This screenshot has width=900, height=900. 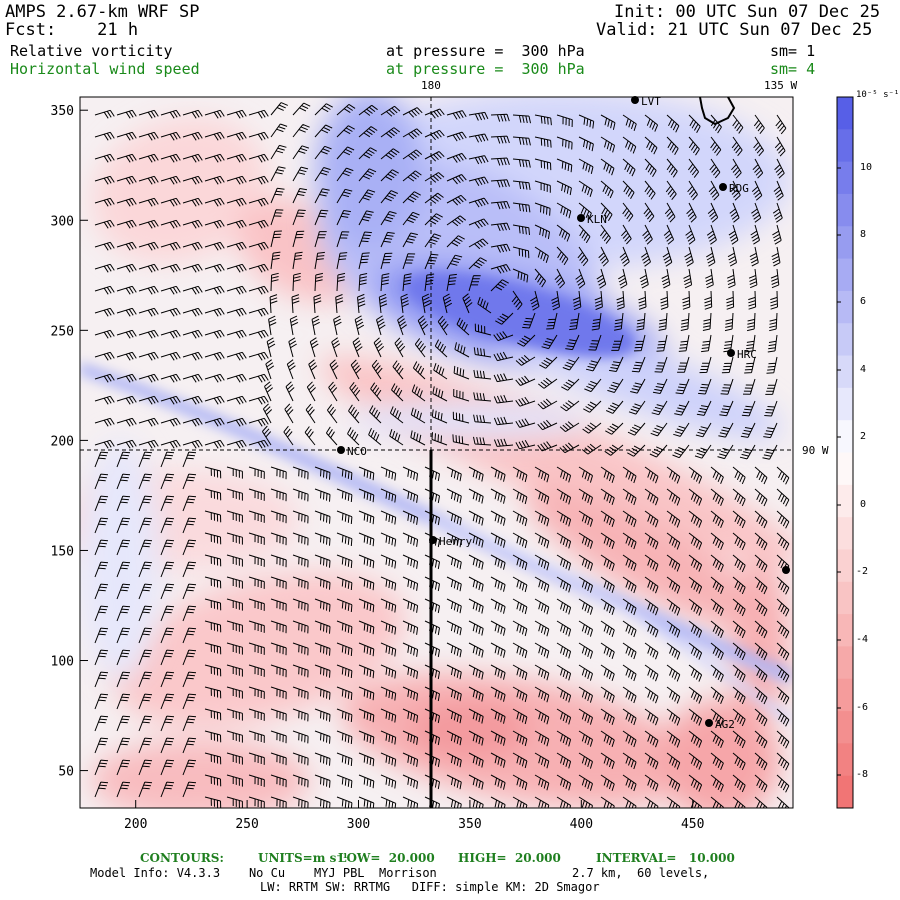 What do you see at coordinates (105, 69) in the screenshot?
I see `field2-name: Horizontal wind speed` at bounding box center [105, 69].